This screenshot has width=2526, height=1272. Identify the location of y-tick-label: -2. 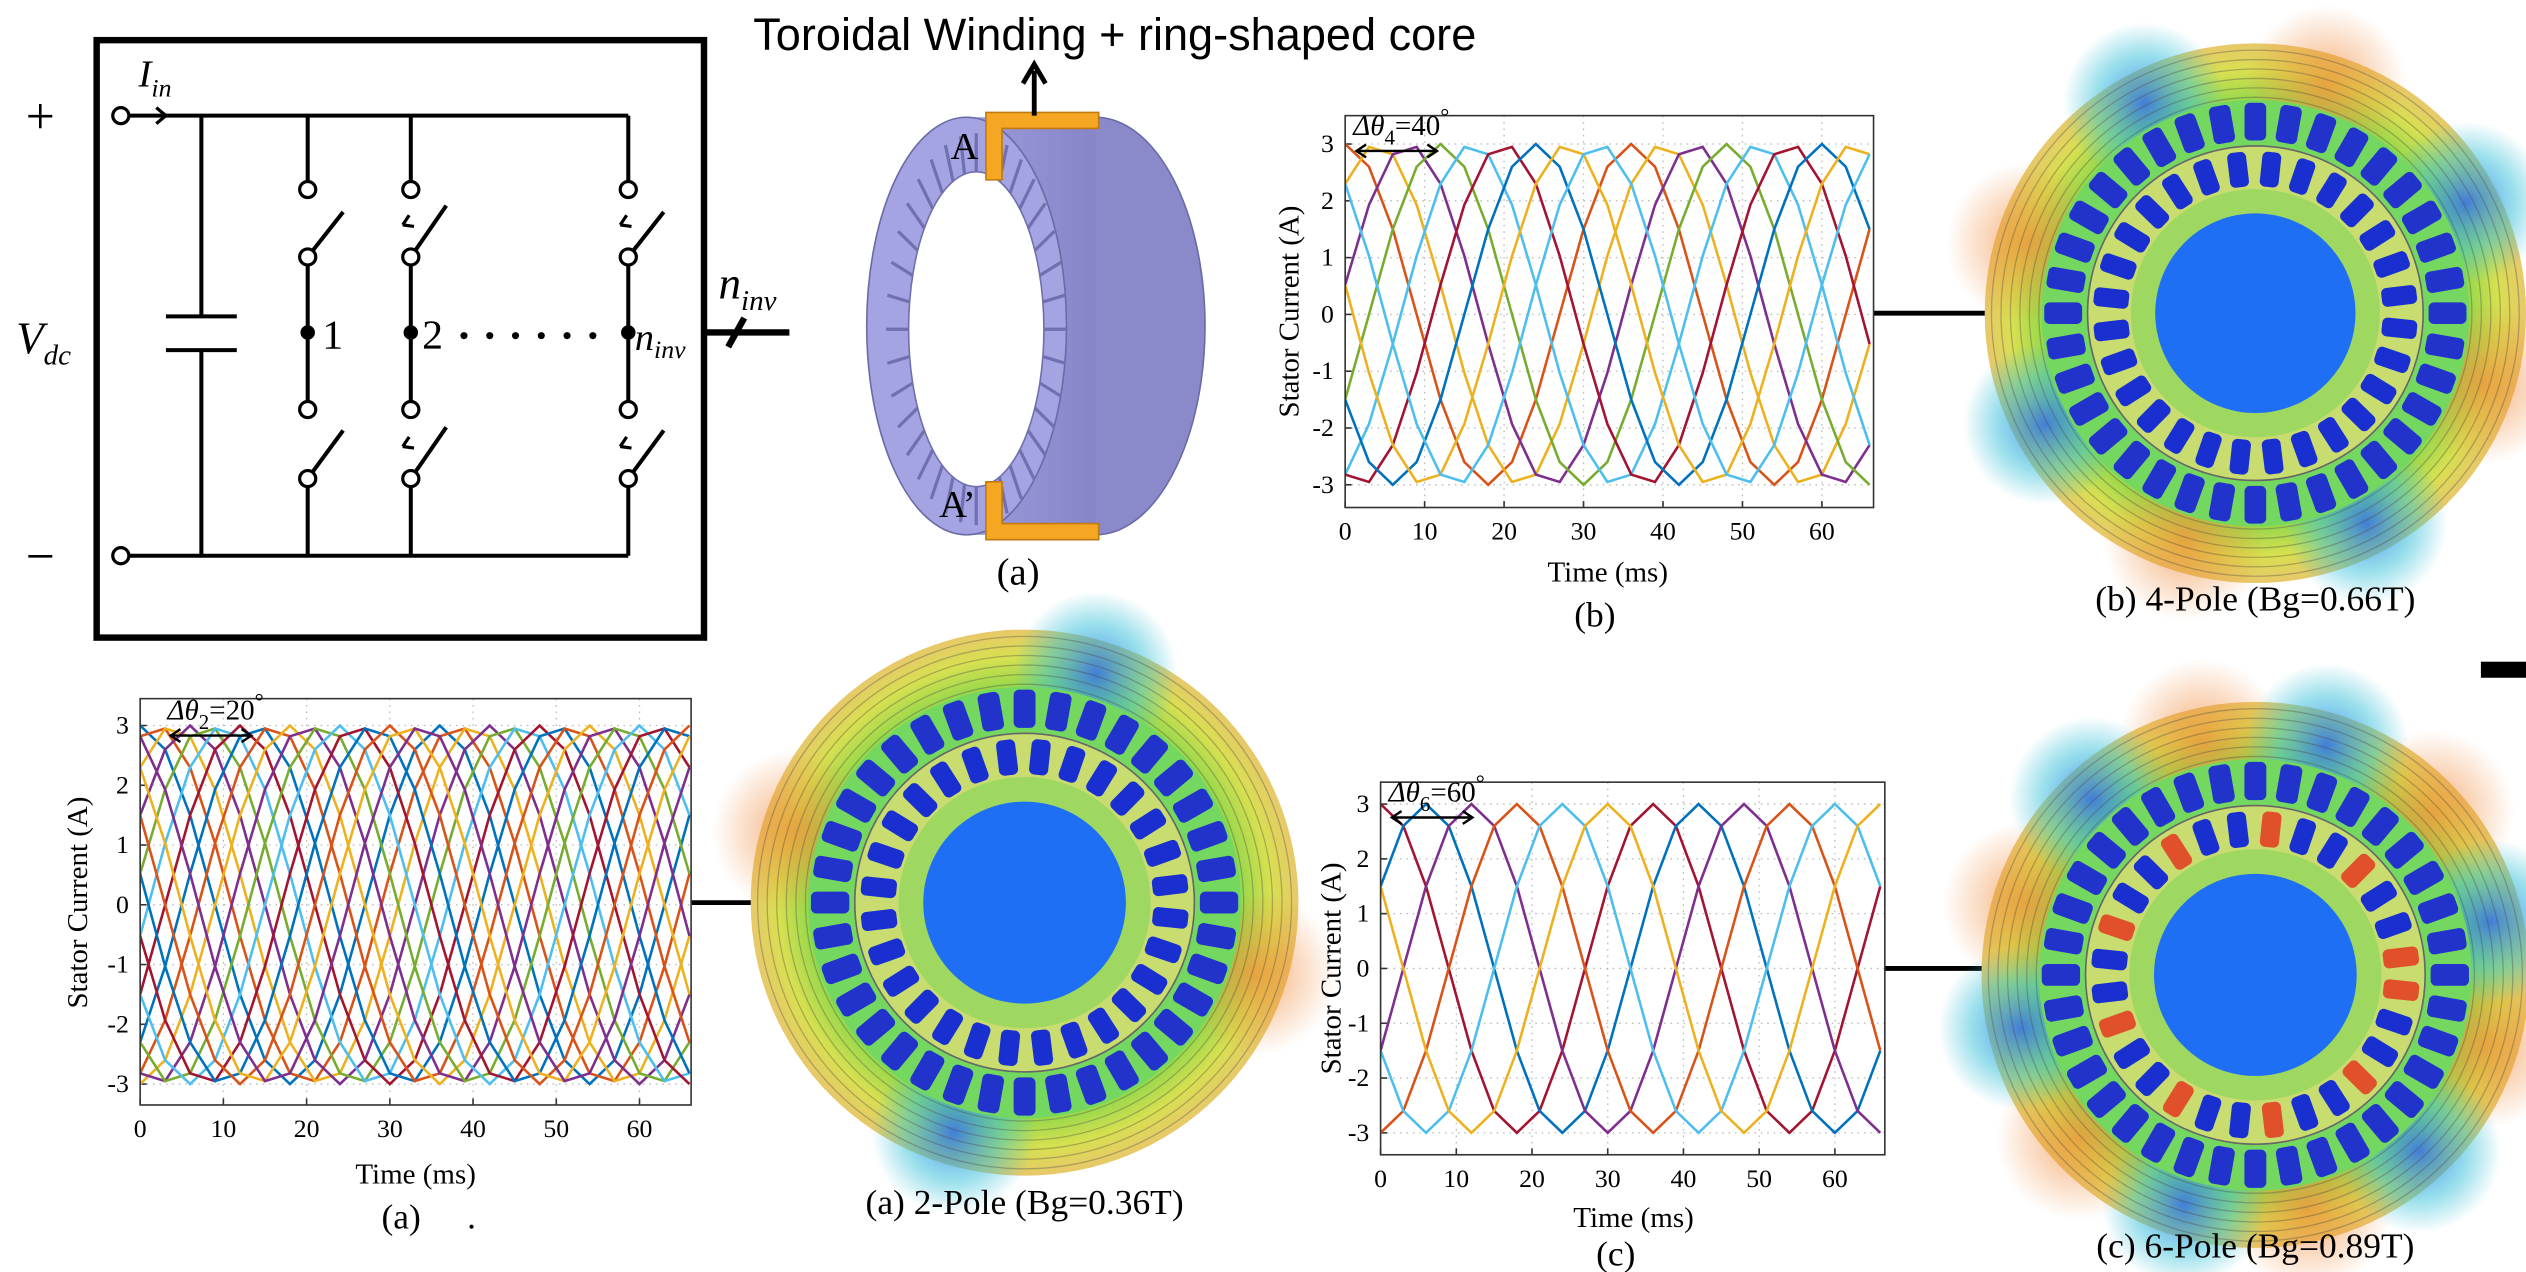
(1322, 427).